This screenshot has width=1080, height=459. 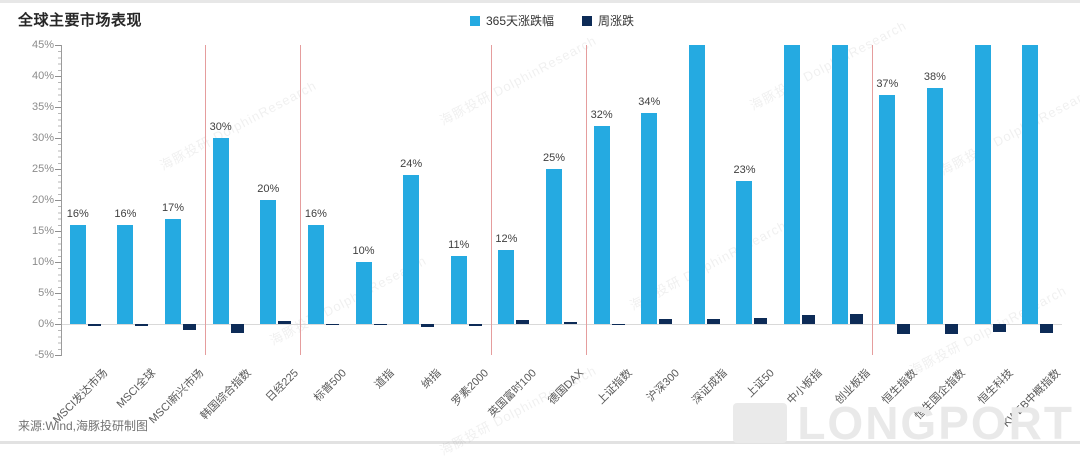 I want to click on category-label-text: 罗素2000, so click(x=471, y=388).